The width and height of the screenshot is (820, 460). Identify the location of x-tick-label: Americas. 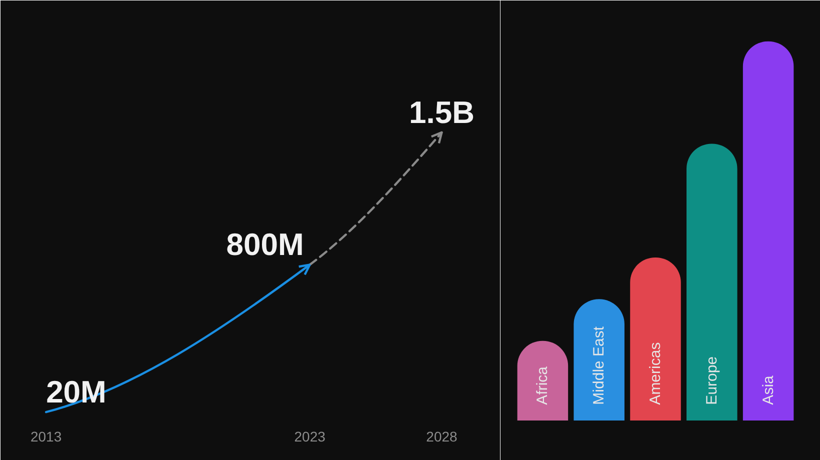
(655, 373).